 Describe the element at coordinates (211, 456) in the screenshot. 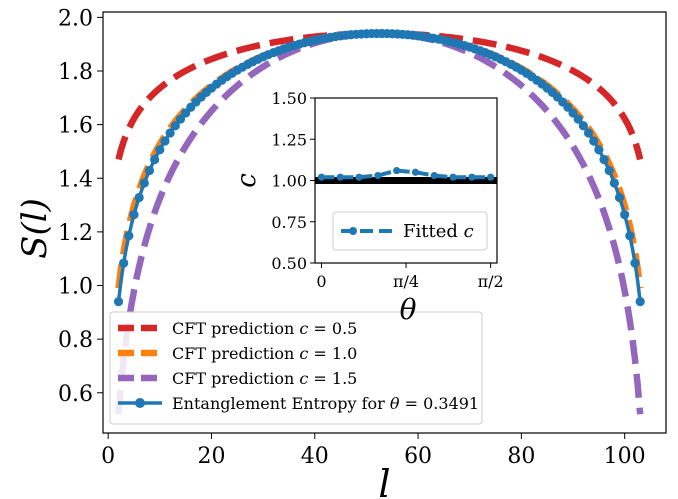

I see `x-tick-label: 20` at that location.